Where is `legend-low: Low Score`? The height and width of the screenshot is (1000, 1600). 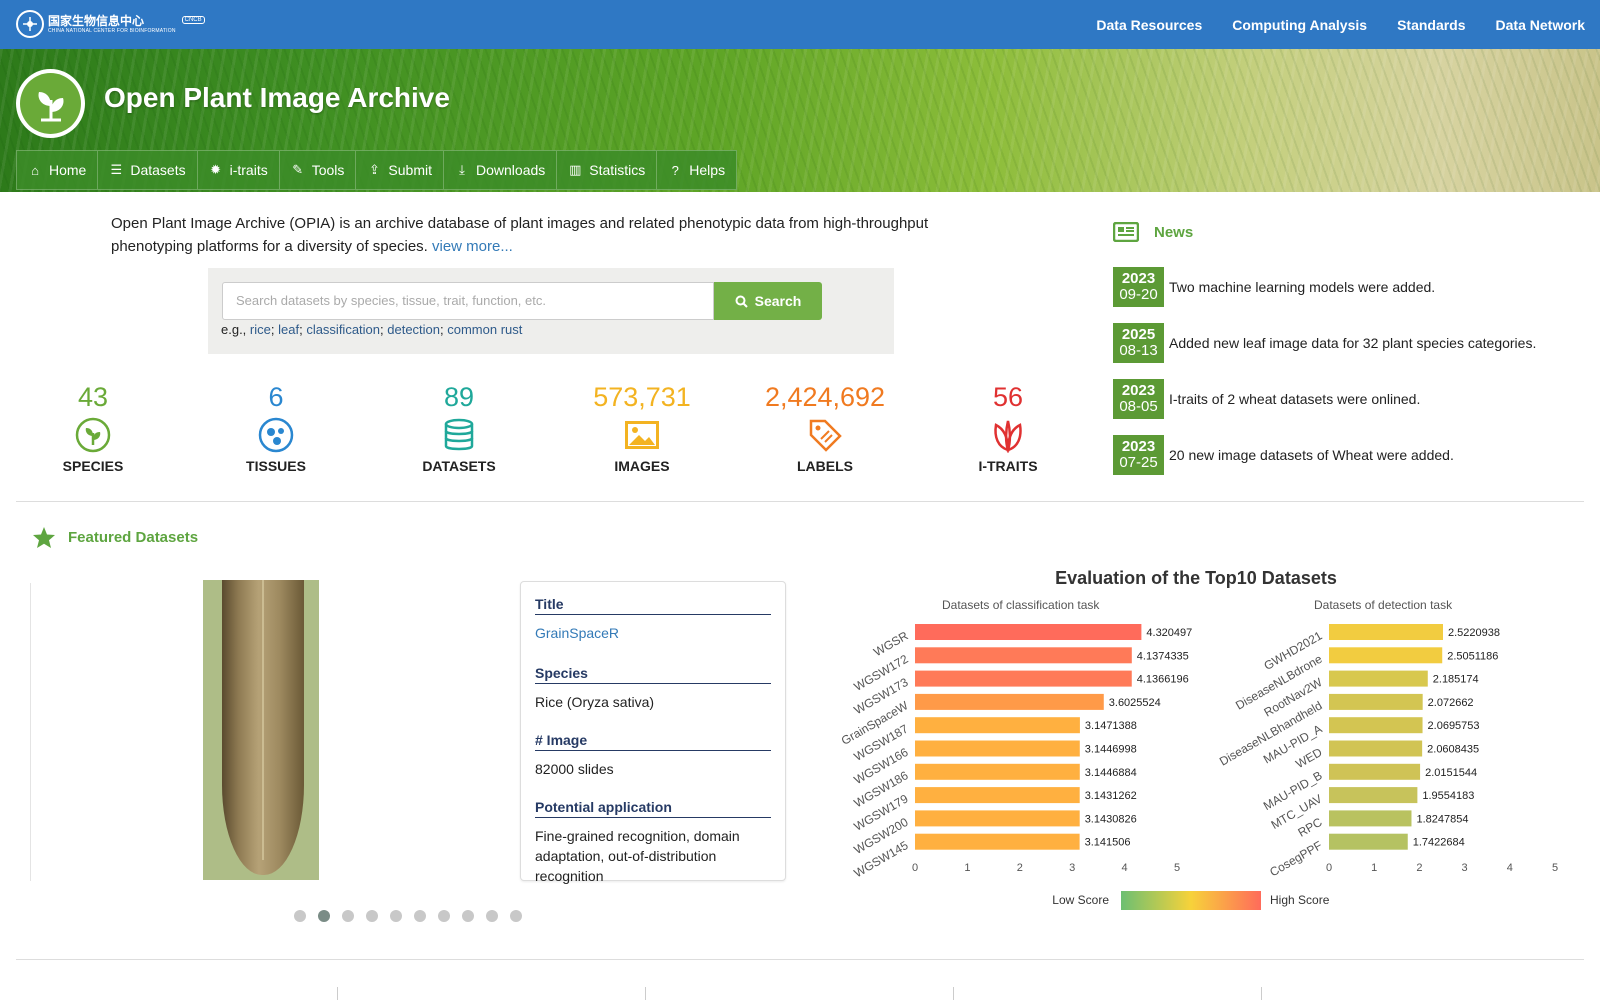 legend-low: Low Score is located at coordinates (1080, 900).